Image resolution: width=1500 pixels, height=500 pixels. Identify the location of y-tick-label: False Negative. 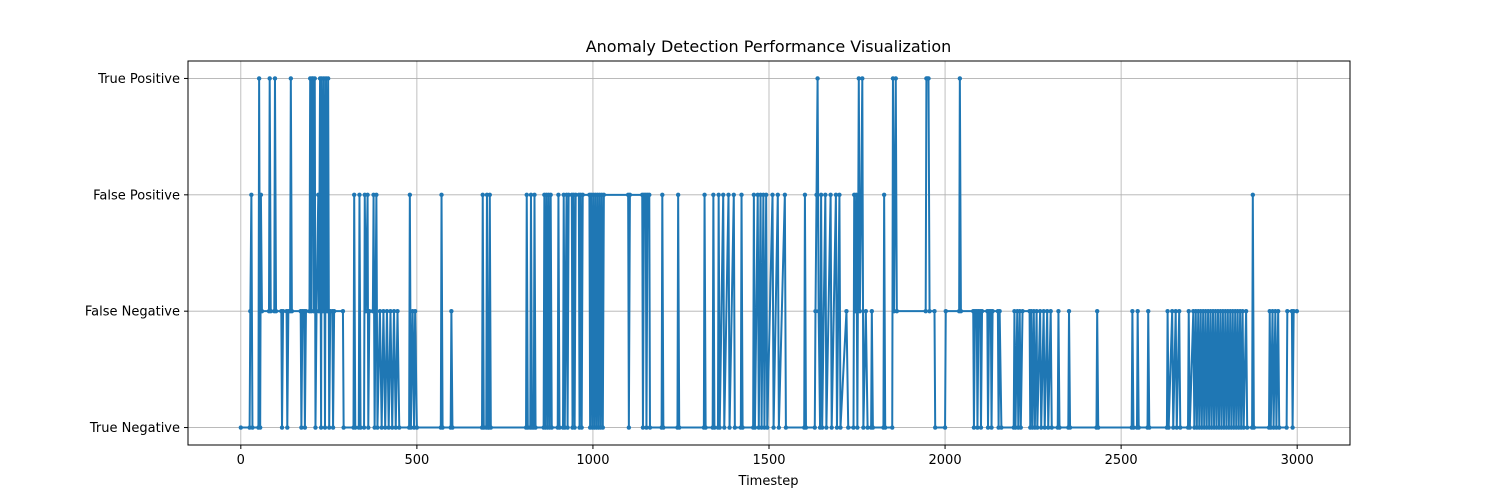
(132, 312).